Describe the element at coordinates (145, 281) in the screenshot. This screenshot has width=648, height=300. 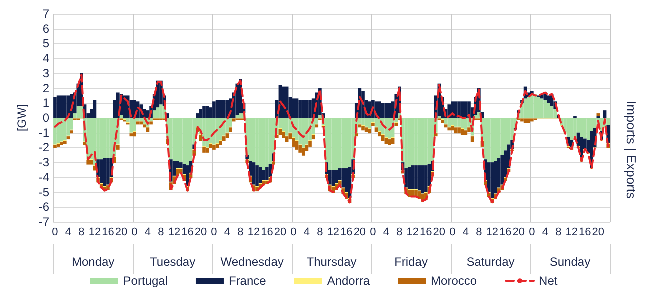
I see `legend-label: Portugal` at that location.